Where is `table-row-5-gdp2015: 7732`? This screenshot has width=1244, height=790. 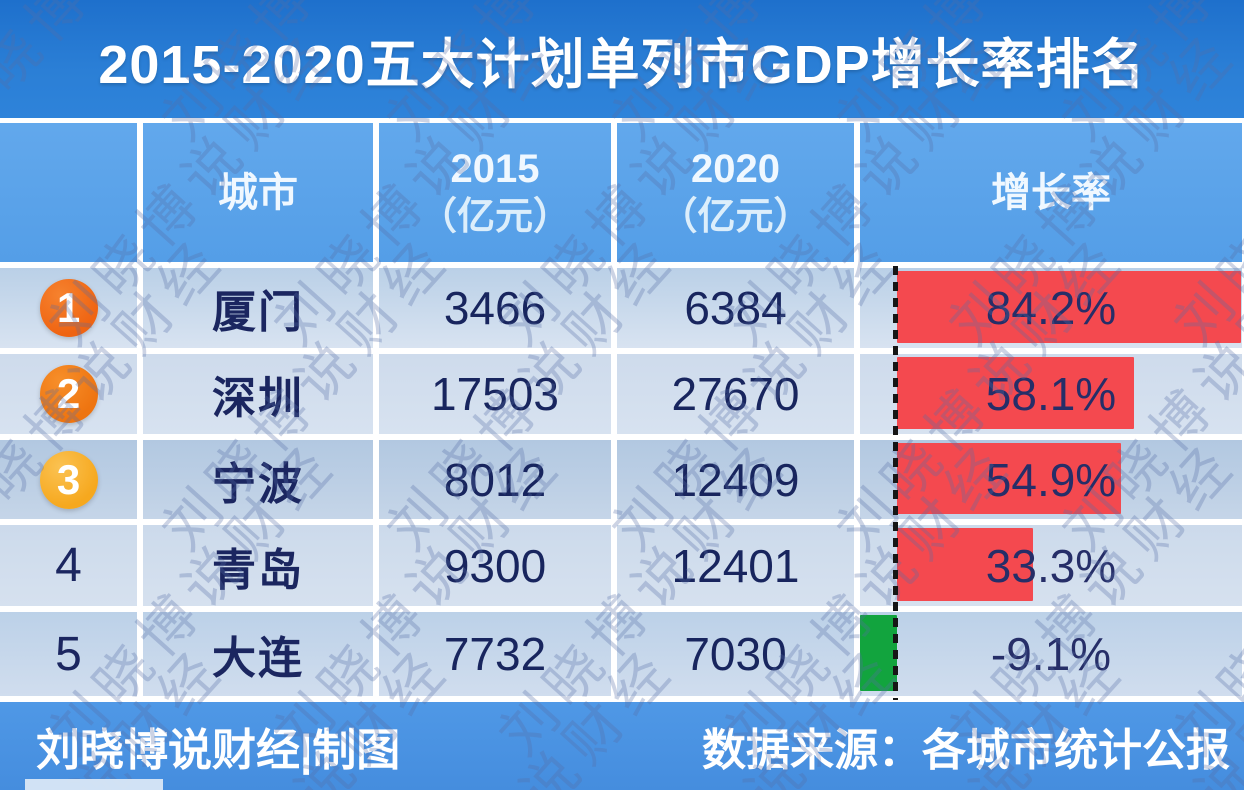 table-row-5-gdp2015: 7732 is located at coordinates (495, 654).